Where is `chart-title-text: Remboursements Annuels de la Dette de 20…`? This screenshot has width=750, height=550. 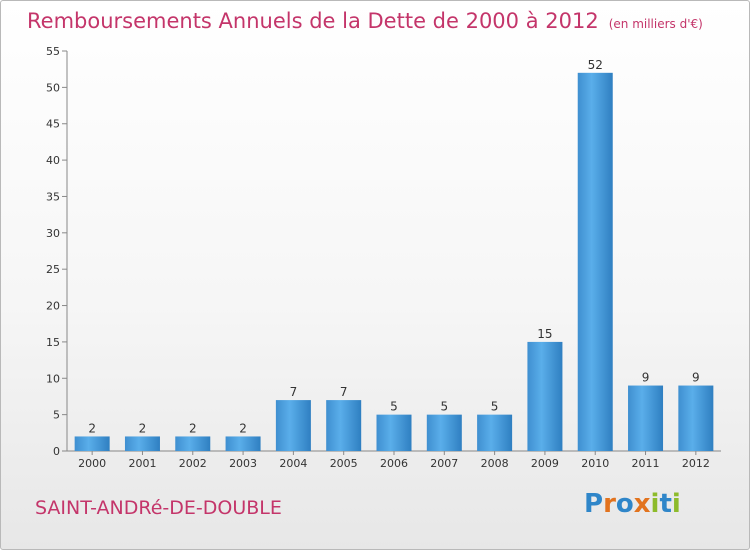 chart-title-text: Remboursements Annuels de la Dette de 20… is located at coordinates (313, 21).